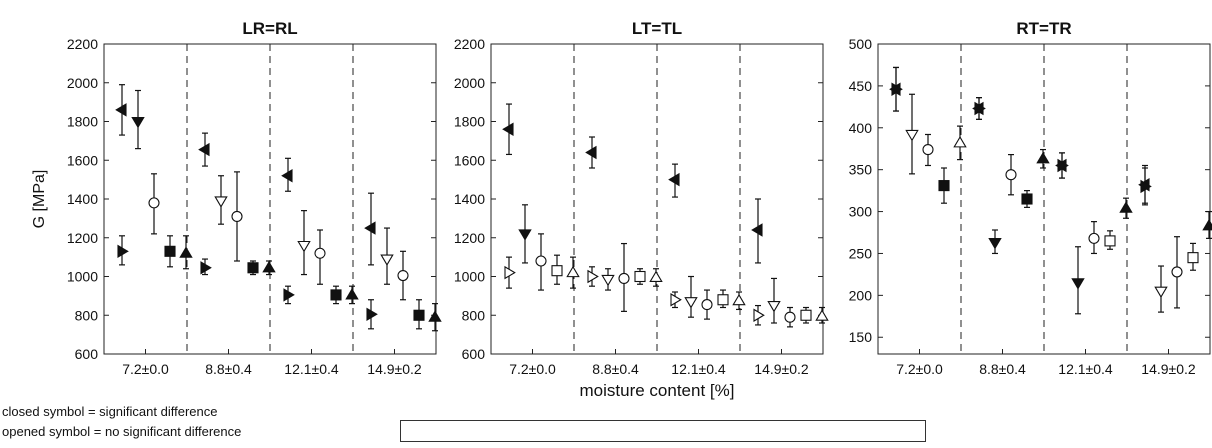  Describe the element at coordinates (110, 411) in the screenshot. I see `note-closed-symbol: closed symbol = significant difference` at that location.